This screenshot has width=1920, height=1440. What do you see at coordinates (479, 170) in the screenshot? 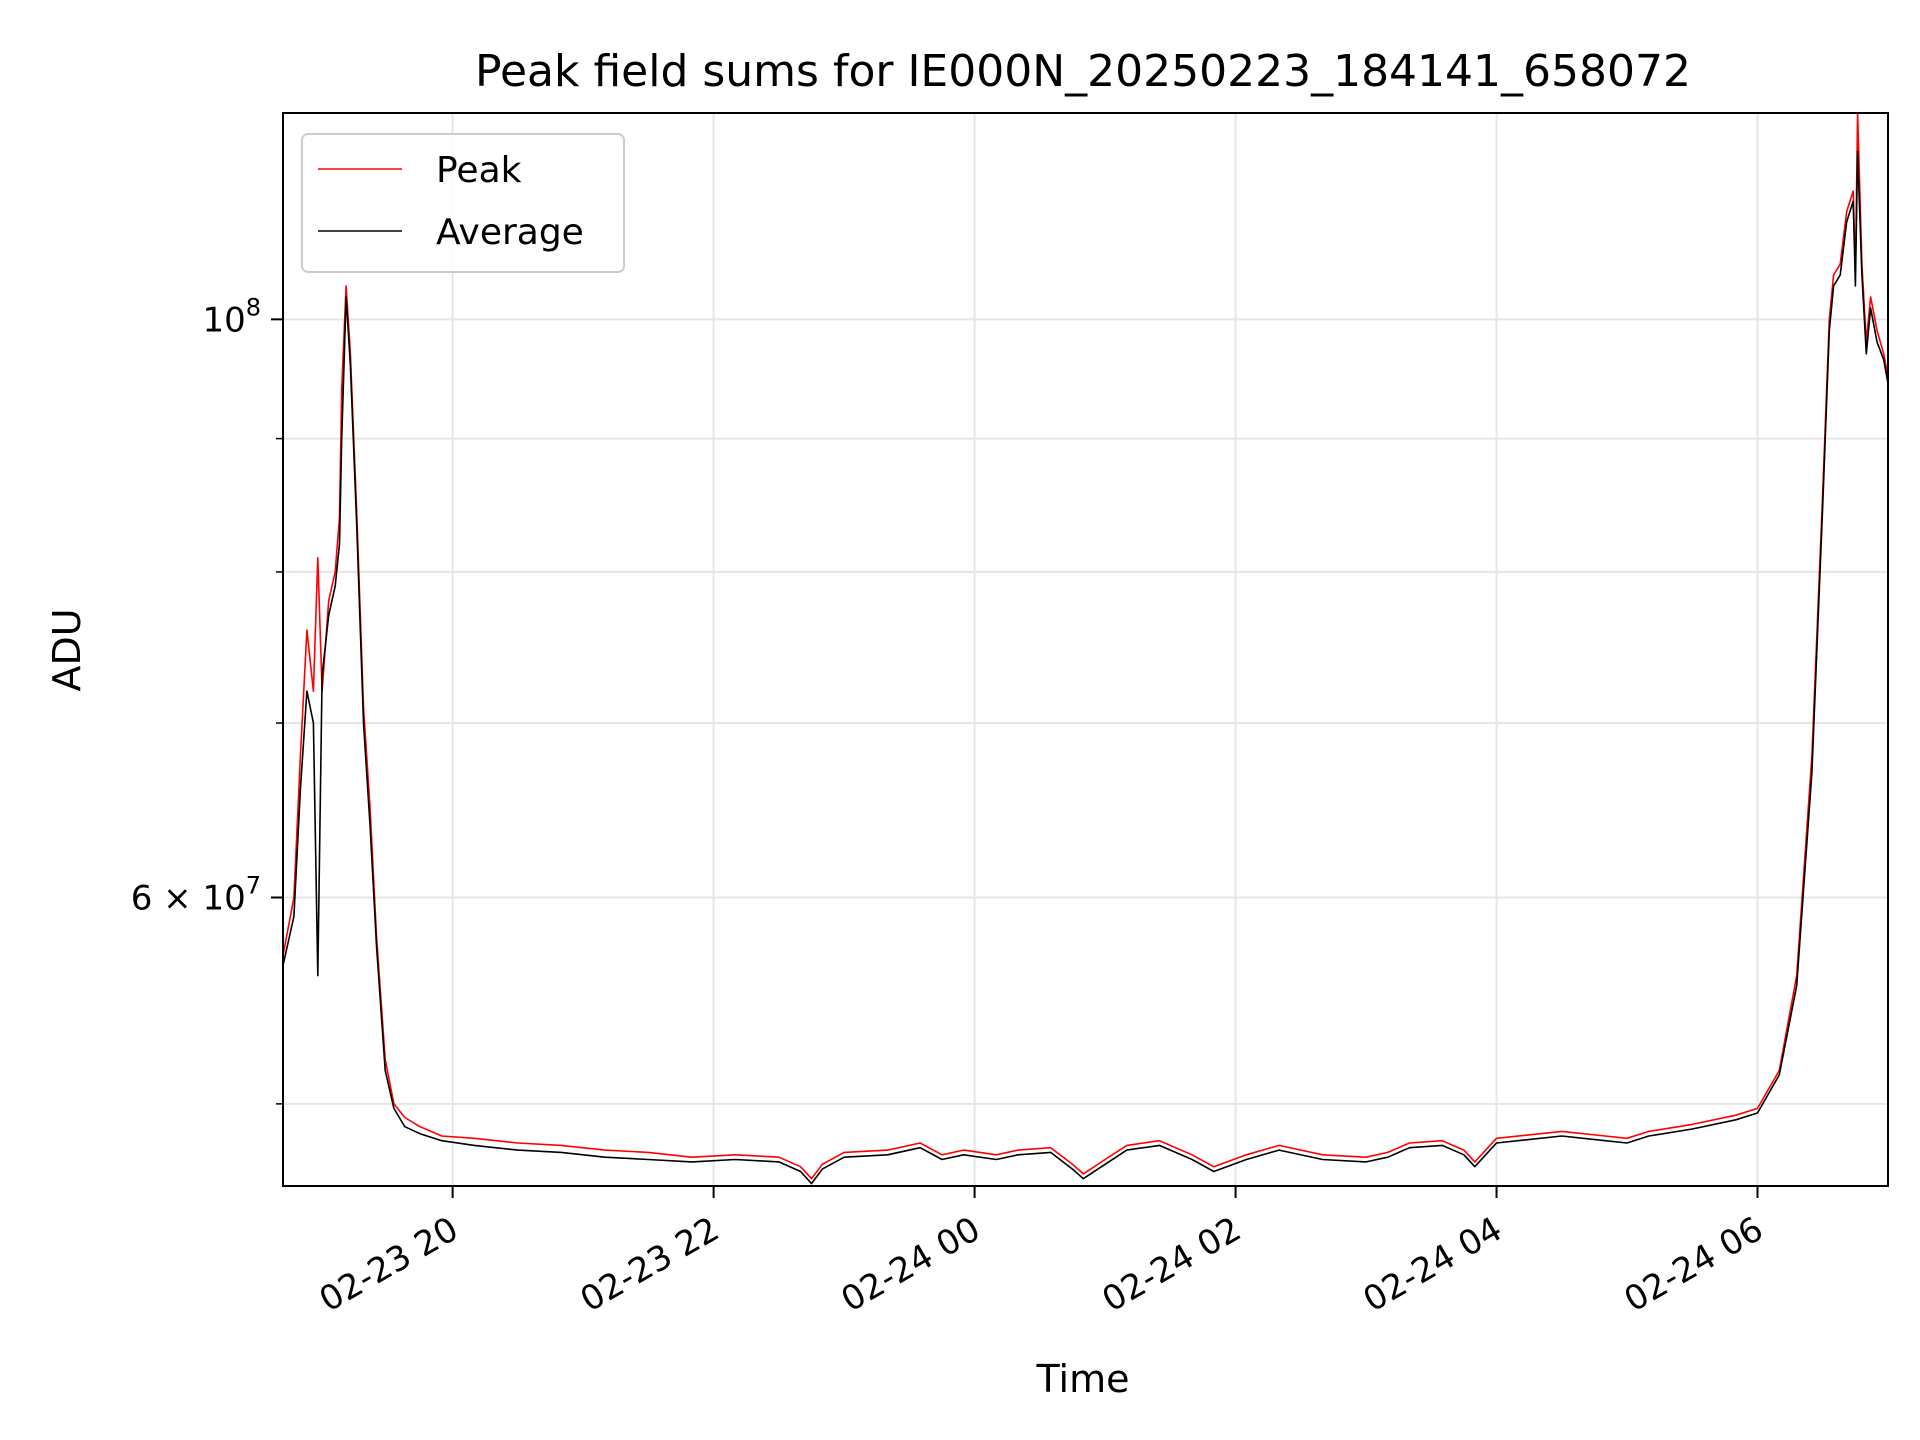
I see `legend-label-peak: Peak` at bounding box center [479, 170].